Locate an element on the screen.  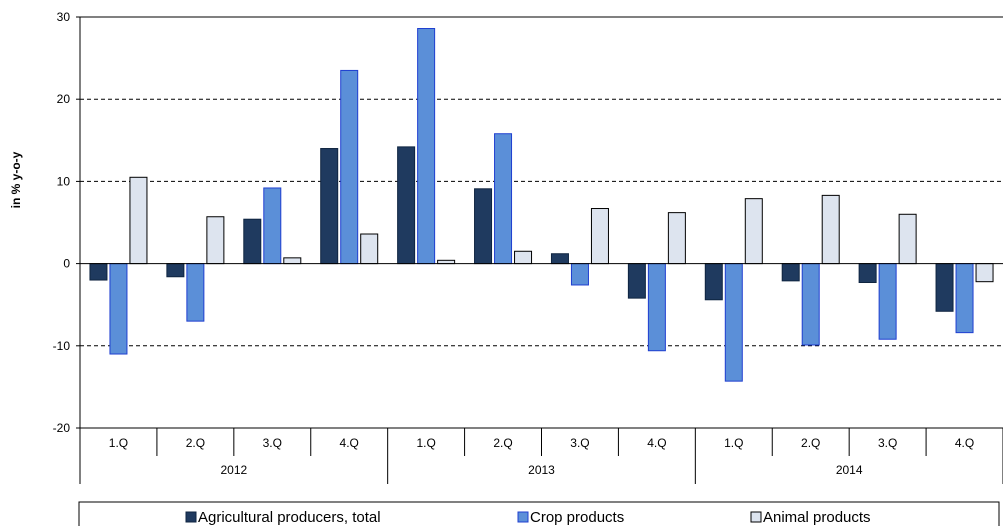
legend-label: Agricultural producers, total is located at coordinates (289, 517).